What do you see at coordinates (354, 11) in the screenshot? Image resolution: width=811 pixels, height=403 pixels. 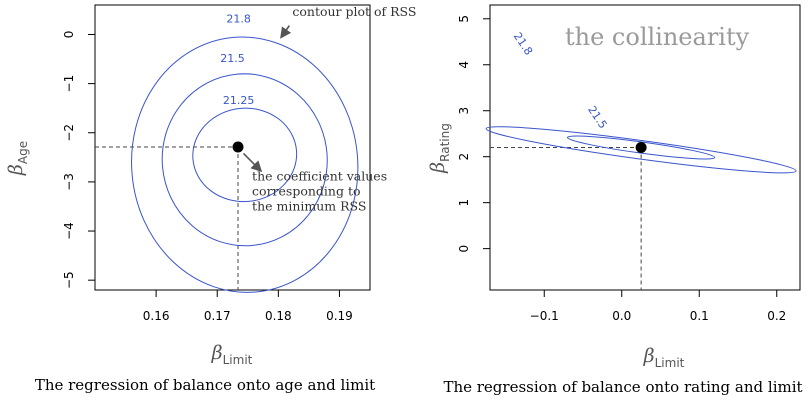 I see `annotation-text: contour plot of RSS` at bounding box center [354, 11].